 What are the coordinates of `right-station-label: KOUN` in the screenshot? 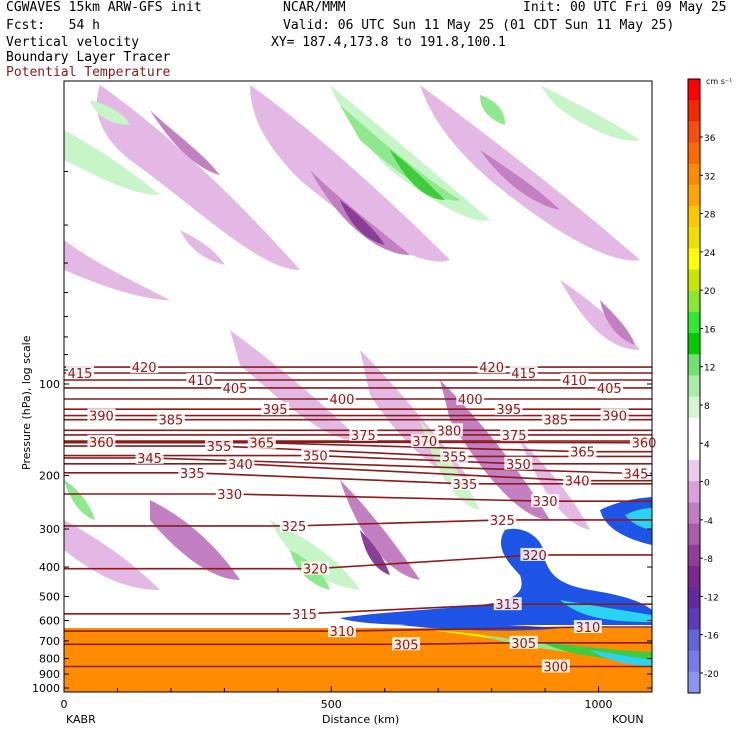 It's located at (628, 719).